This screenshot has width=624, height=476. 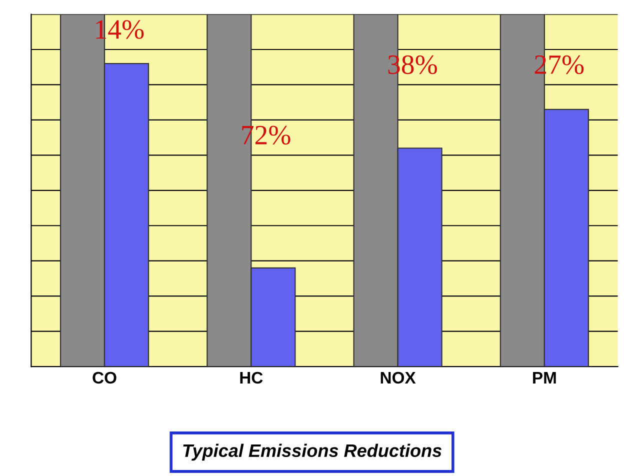 What do you see at coordinates (251, 378) in the screenshot?
I see `x-tick-label: HC` at bounding box center [251, 378].